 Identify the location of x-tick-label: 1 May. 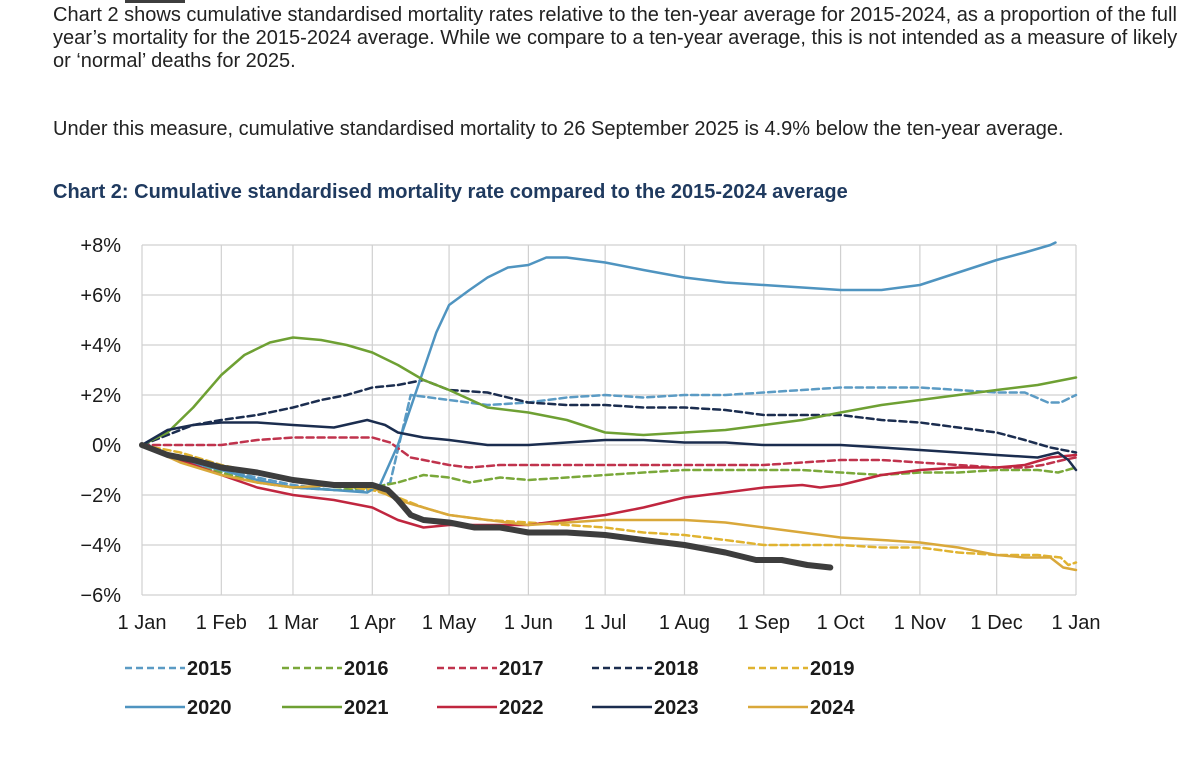
(449, 623).